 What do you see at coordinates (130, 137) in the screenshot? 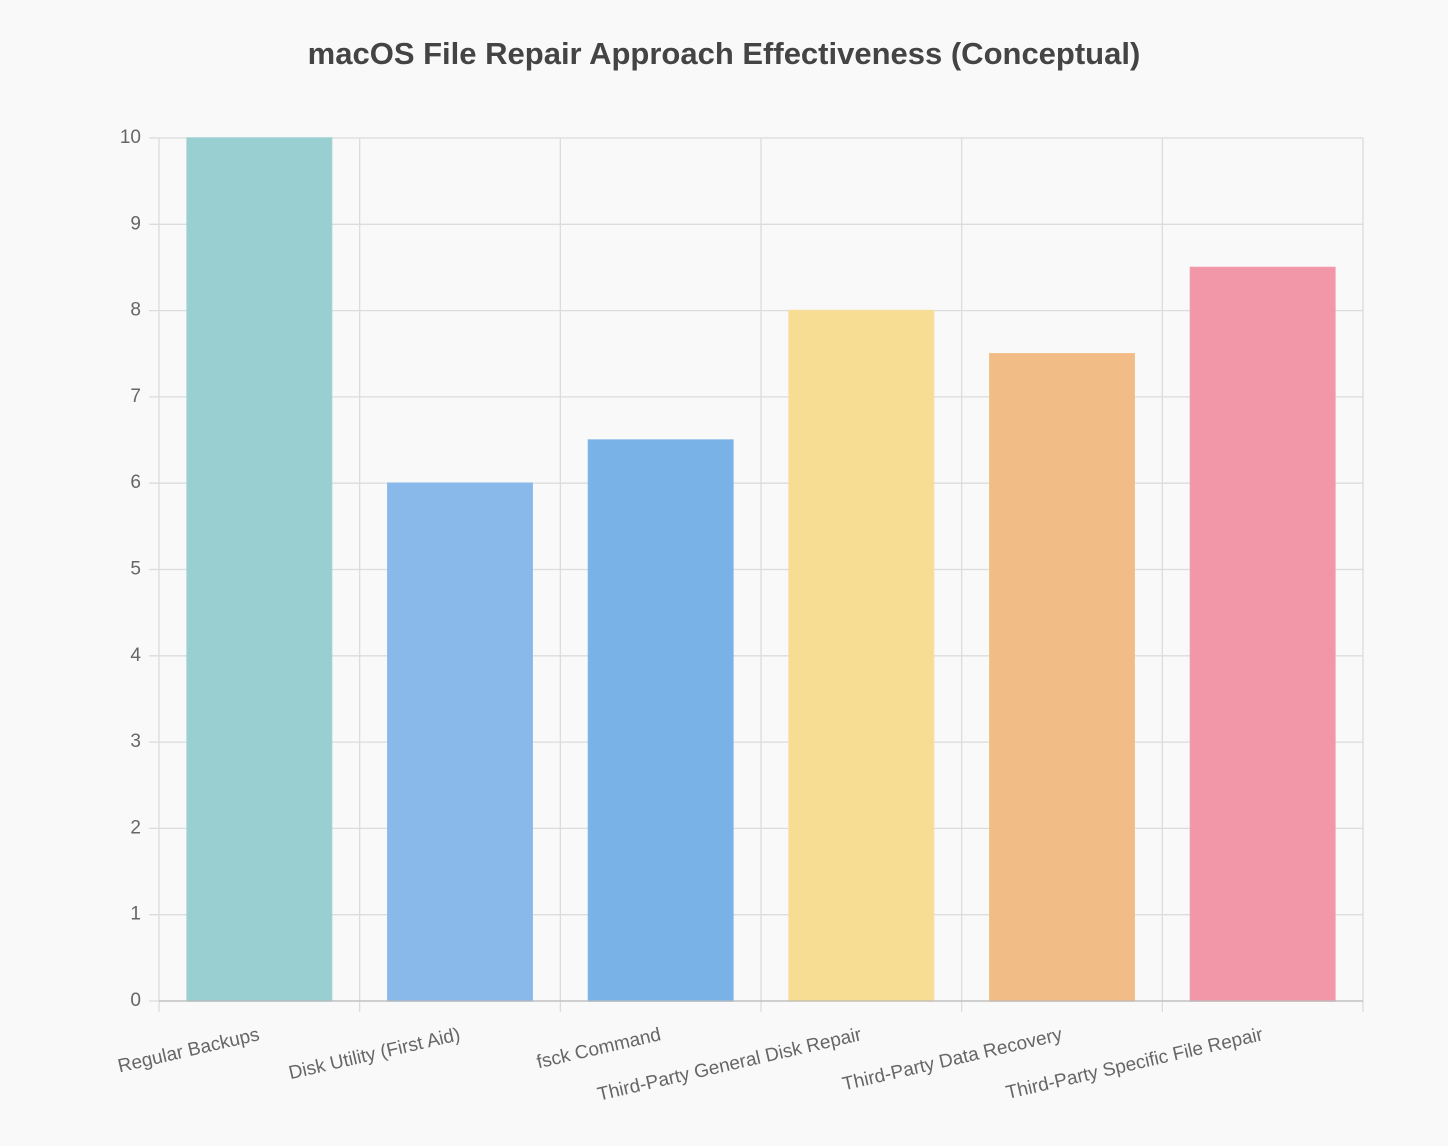
I see `y-tick-label: 10` at bounding box center [130, 137].